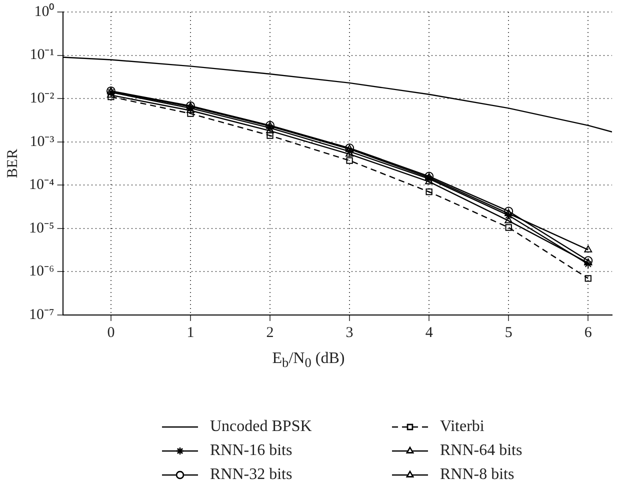  Describe the element at coordinates (12, 163) in the screenshot. I see `y-axis-title: BER` at that location.